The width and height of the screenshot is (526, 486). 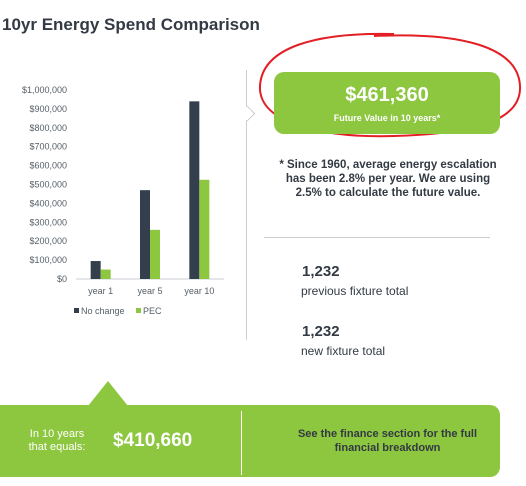 I want to click on page-title: 10yr Energy Spend Comparison, so click(x=131, y=24).